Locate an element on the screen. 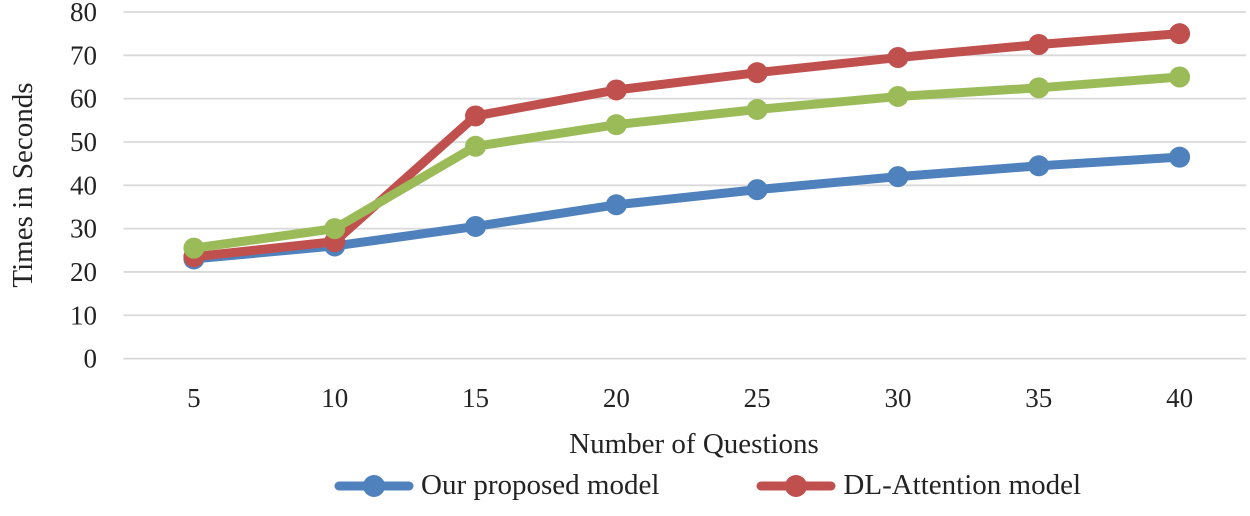 The width and height of the screenshot is (1250, 516). legend: Our proposed model DL-Attention model is located at coordinates (707, 485).